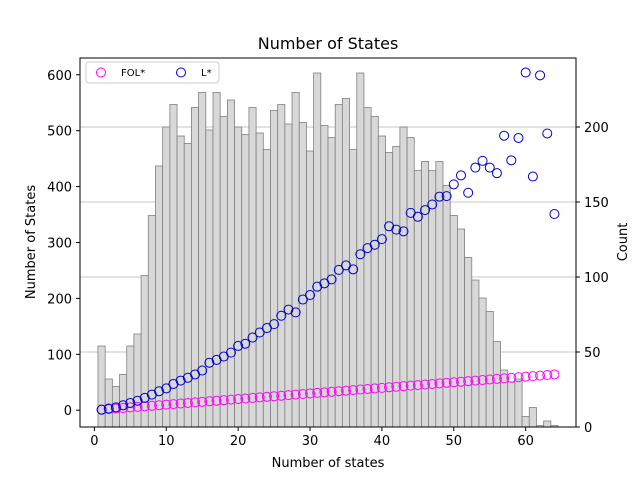 Image resolution: width=640 pixels, height=480 pixels. What do you see at coordinates (59, 244) in the screenshot?
I see `y-left-tick-label: 300` at bounding box center [59, 244].